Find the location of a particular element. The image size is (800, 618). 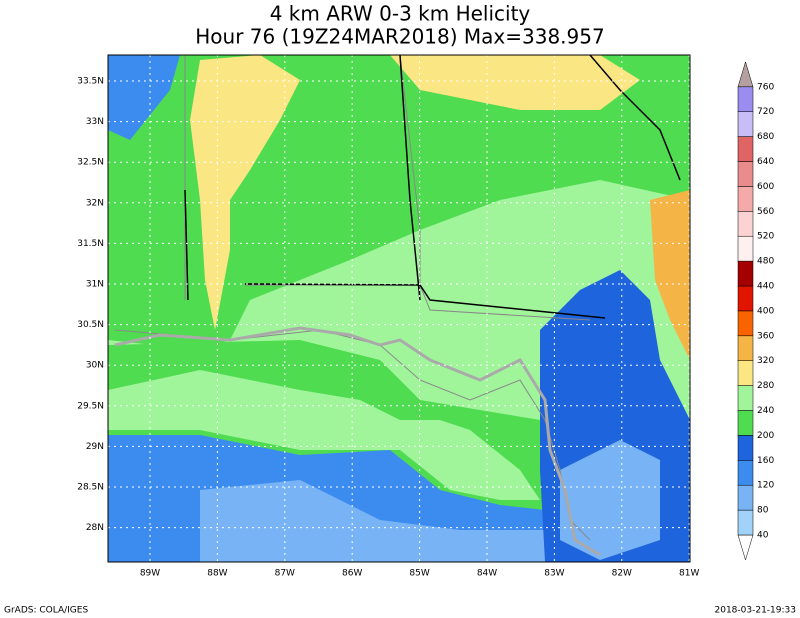

footer-right: 2018-03-21-19:33 is located at coordinates (756, 611).